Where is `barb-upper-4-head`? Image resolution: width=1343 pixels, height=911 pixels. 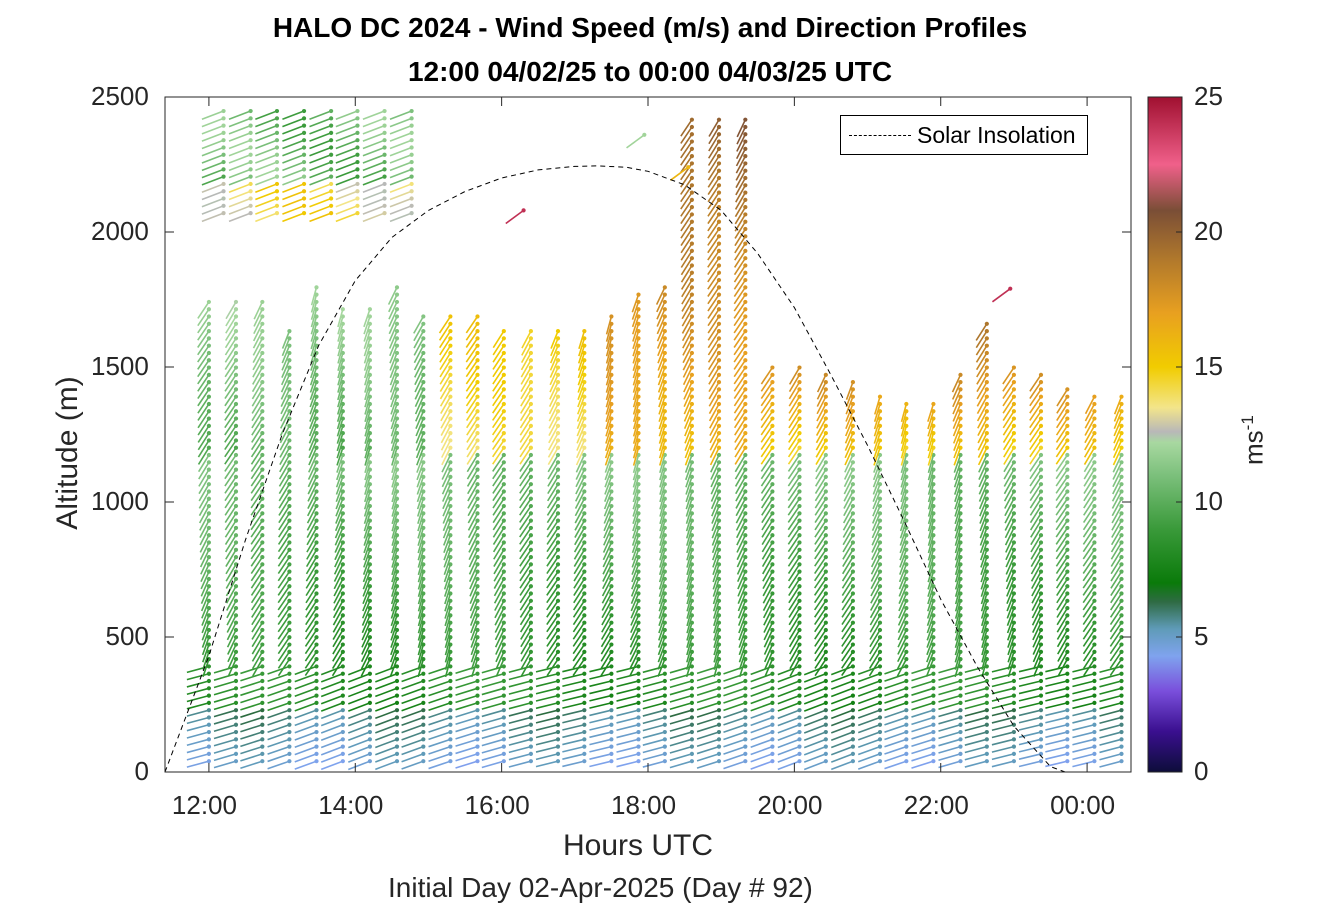 barb-upper-4-head is located at coordinates (331, 184).